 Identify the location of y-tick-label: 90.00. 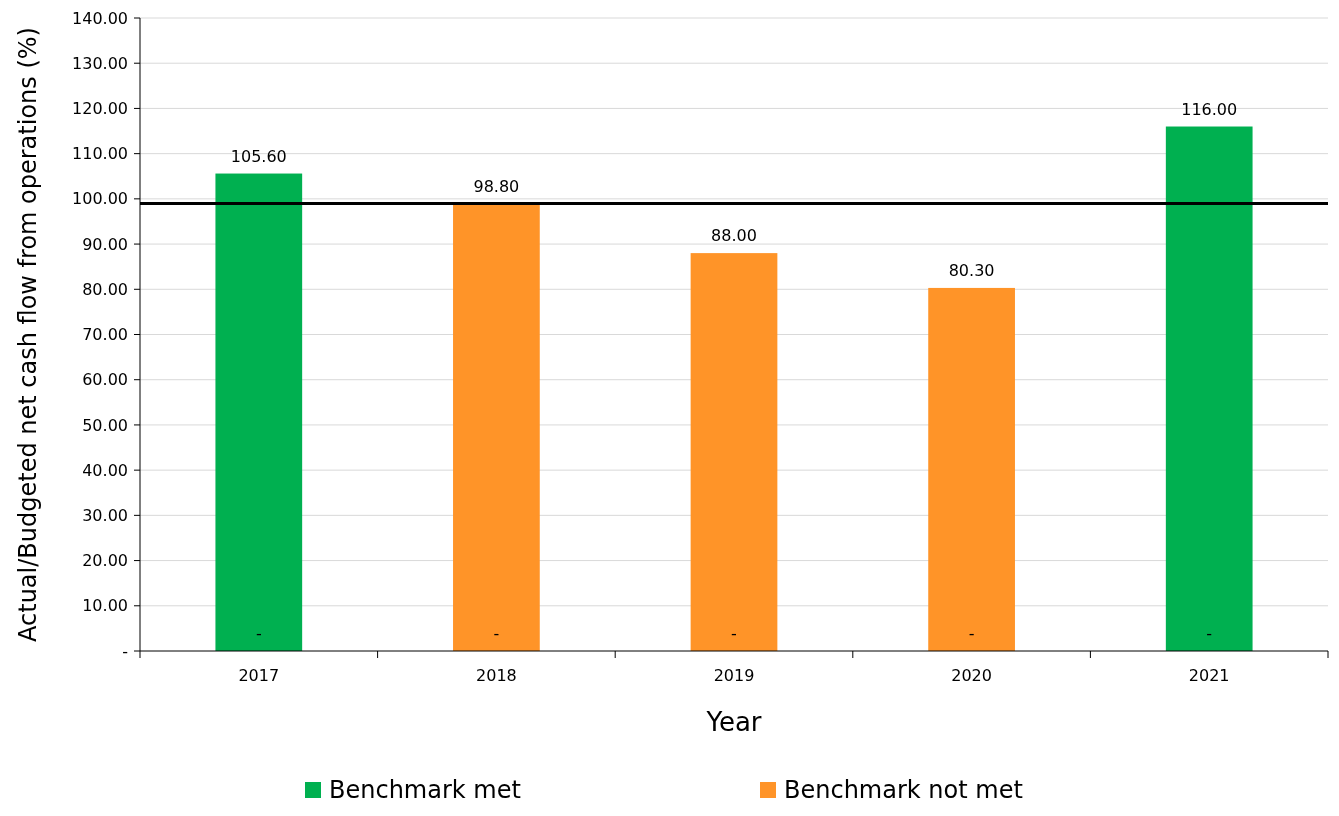
(105, 244).